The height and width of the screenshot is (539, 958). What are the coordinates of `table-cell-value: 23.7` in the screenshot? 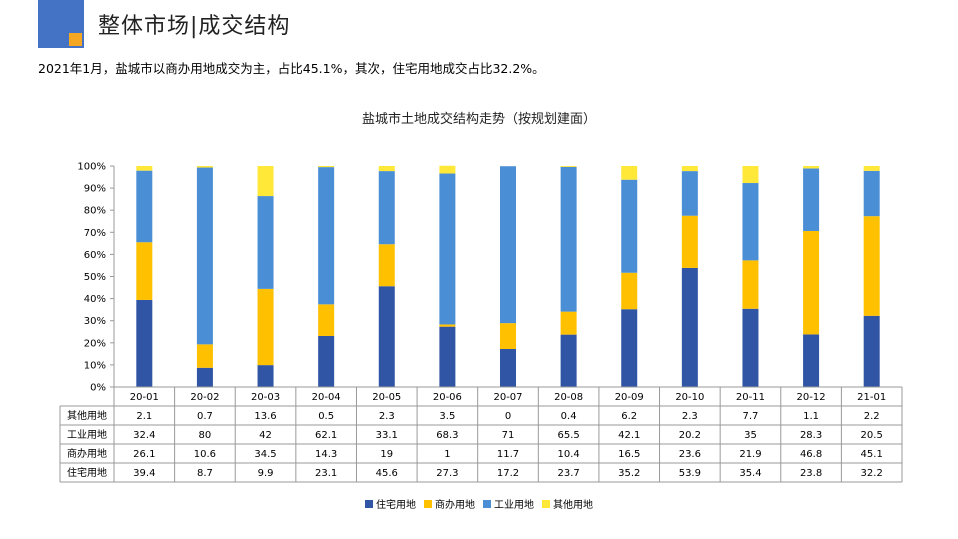 It's located at (568, 473).